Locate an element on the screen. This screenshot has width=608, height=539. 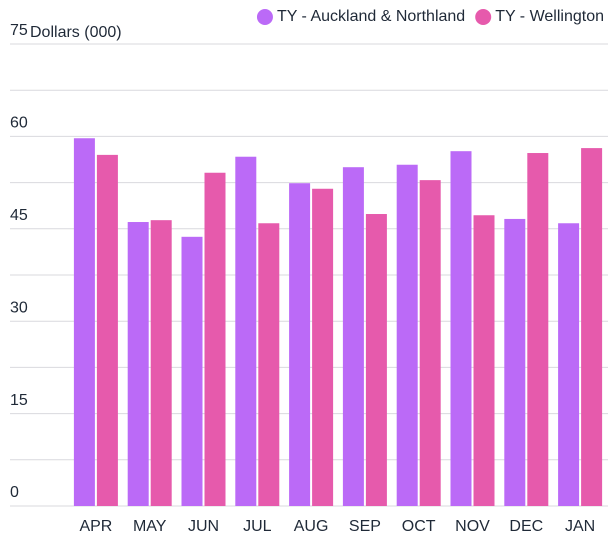
y-tick-label: 75 is located at coordinates (19, 30).